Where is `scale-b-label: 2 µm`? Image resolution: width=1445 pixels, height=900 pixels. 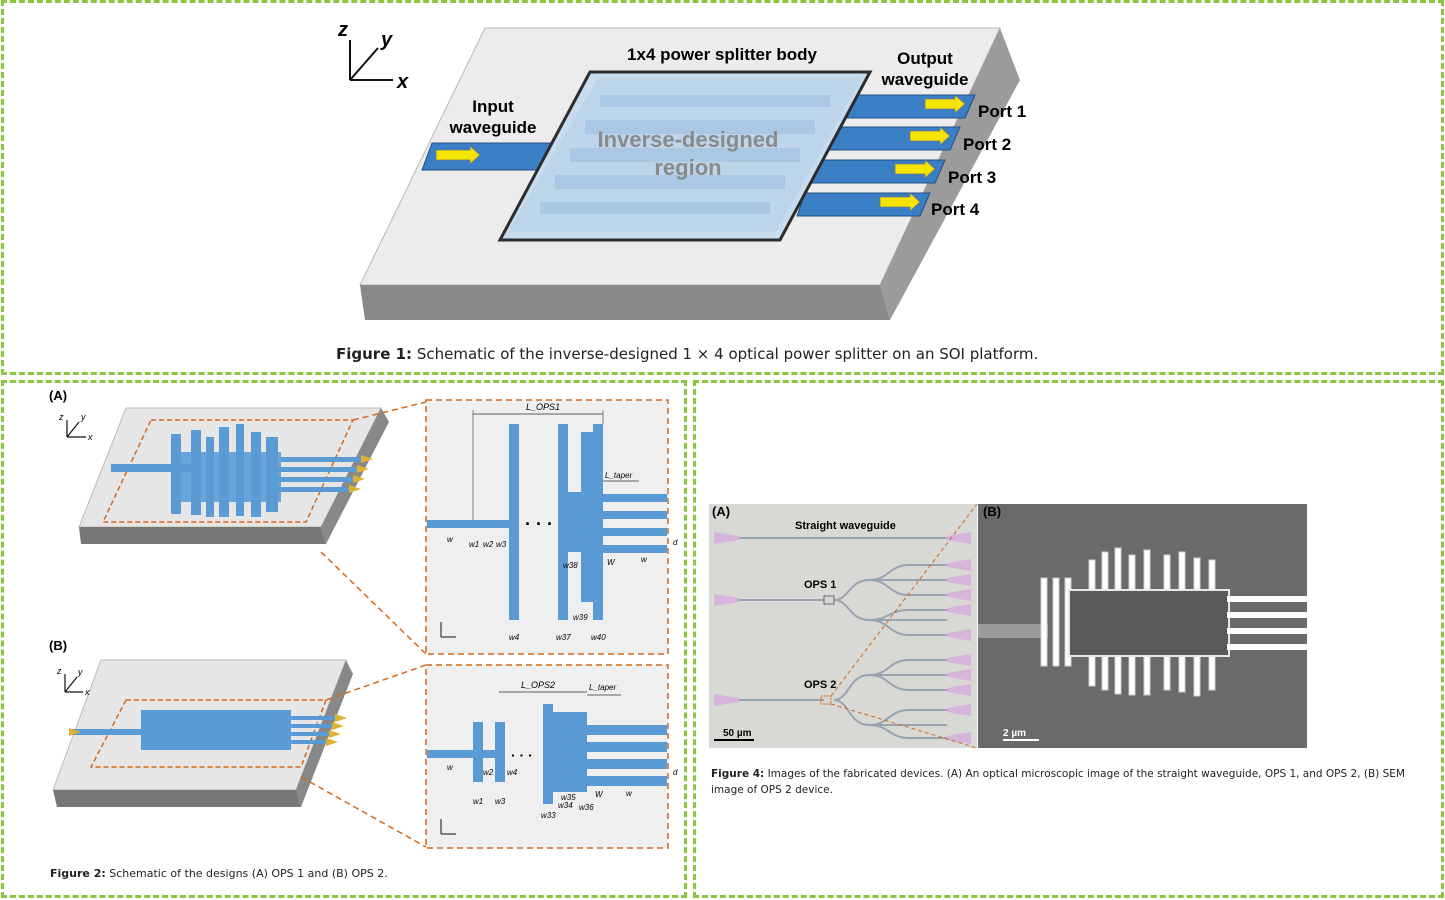 scale-b-label: 2 µm is located at coordinates (1014, 733).